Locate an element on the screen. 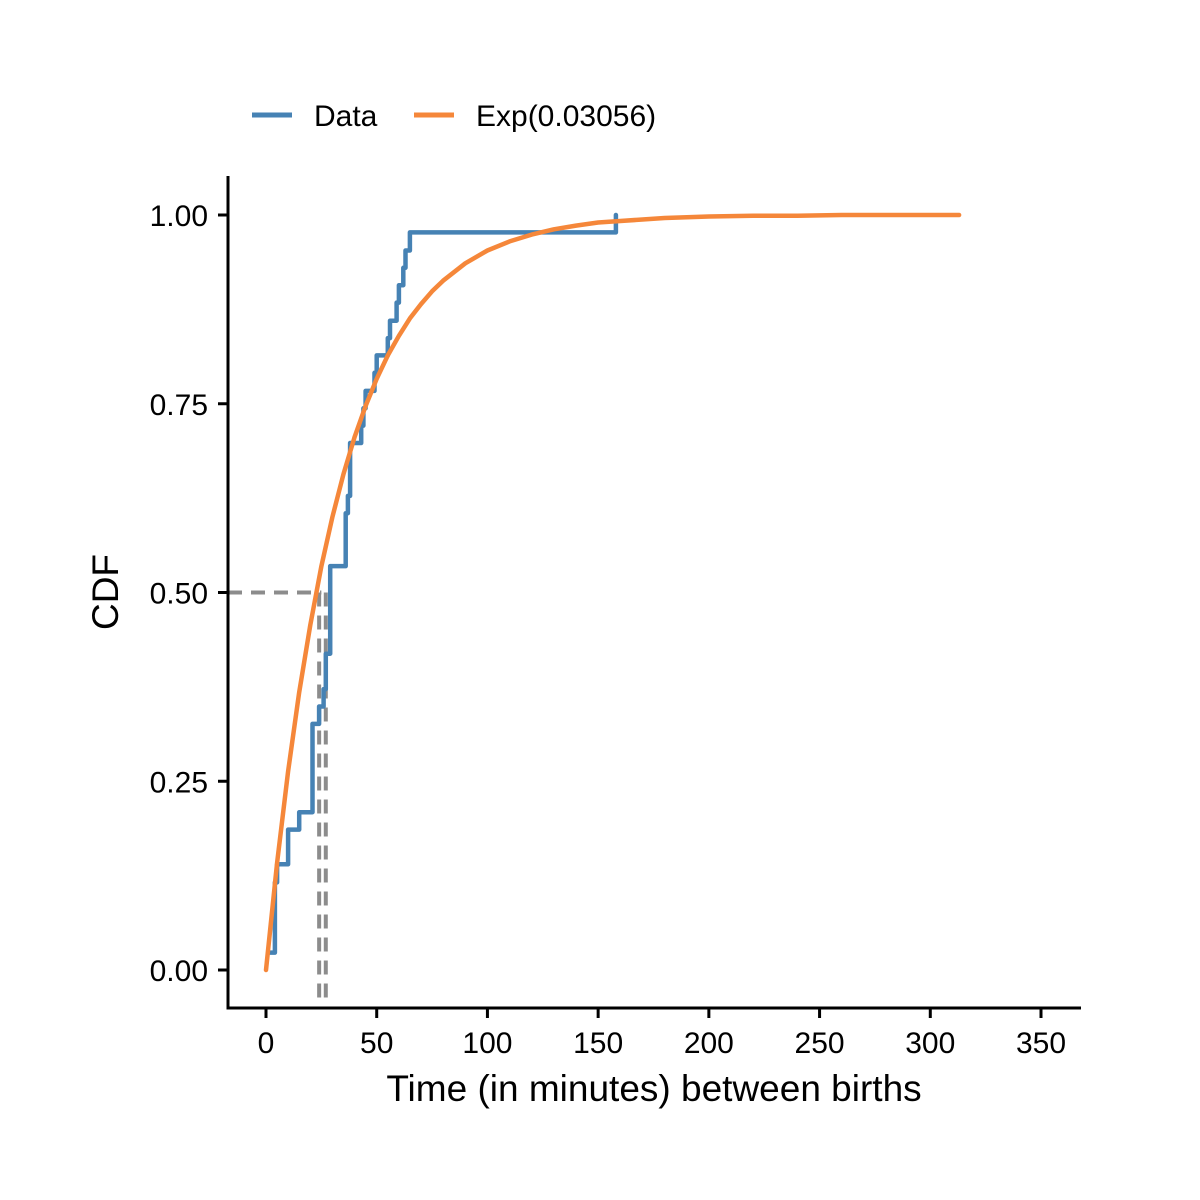  x-tick-label: 0 is located at coordinates (266, 1043).